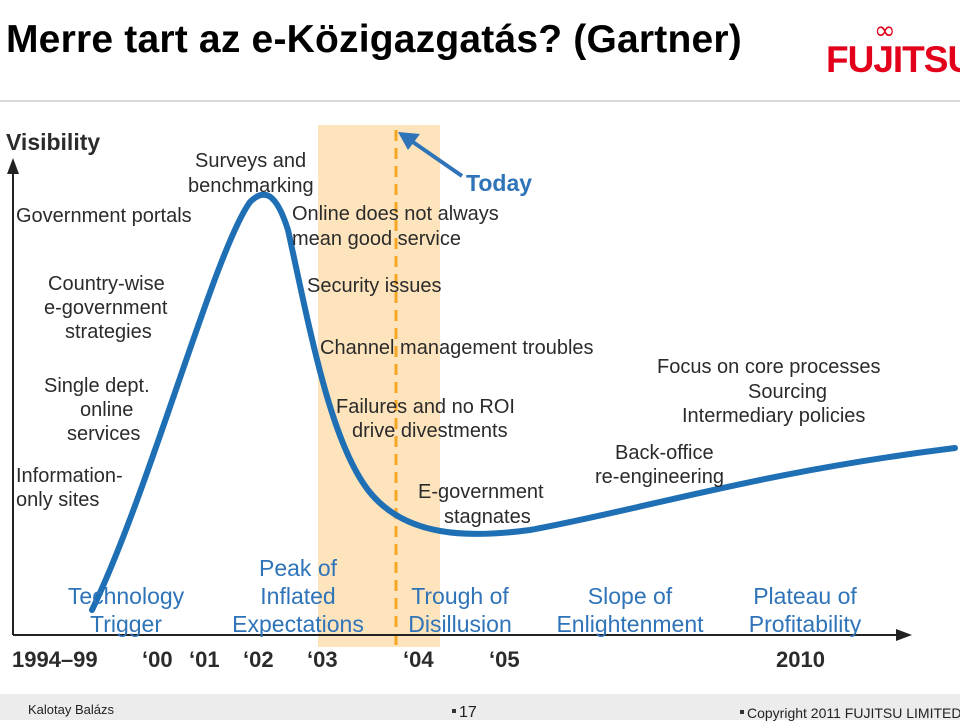  I want to click on x-axis-arrow-icon, so click(904, 635).